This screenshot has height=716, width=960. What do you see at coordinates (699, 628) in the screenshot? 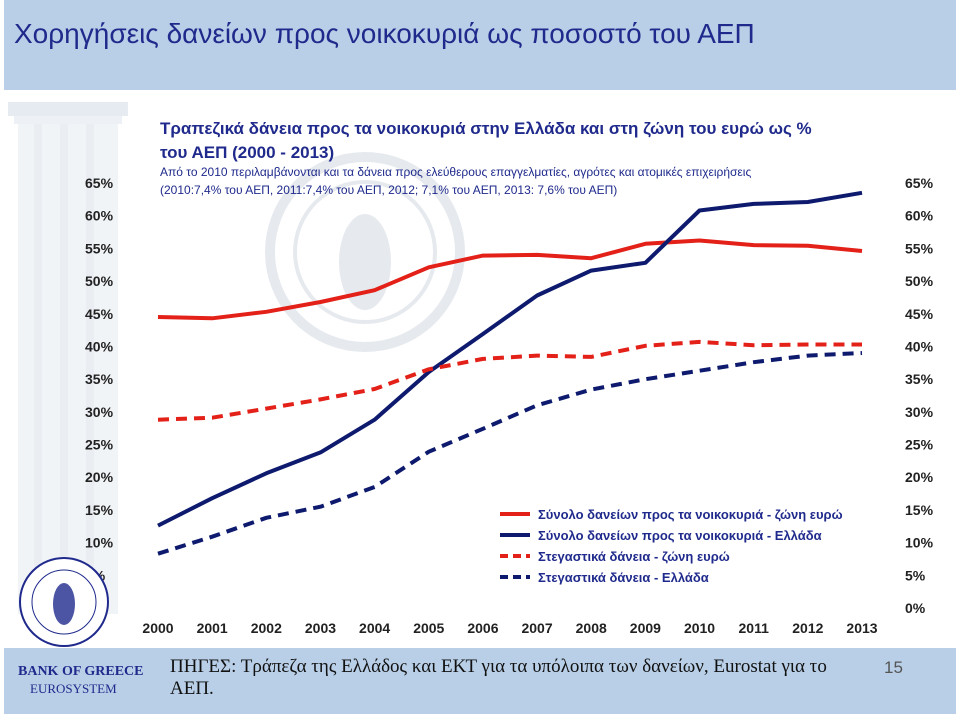
I see `x-tick: 2010` at bounding box center [699, 628].